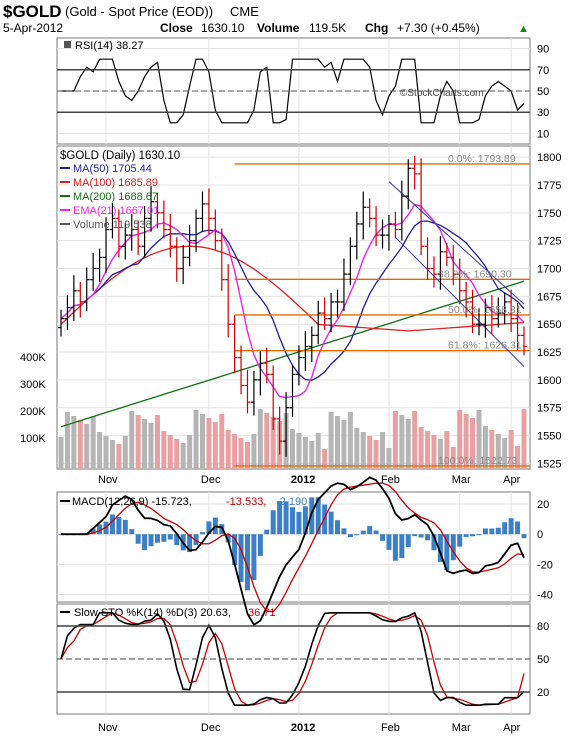  I want to click on fib-label: 0.0%: 1793.89, so click(482, 159).